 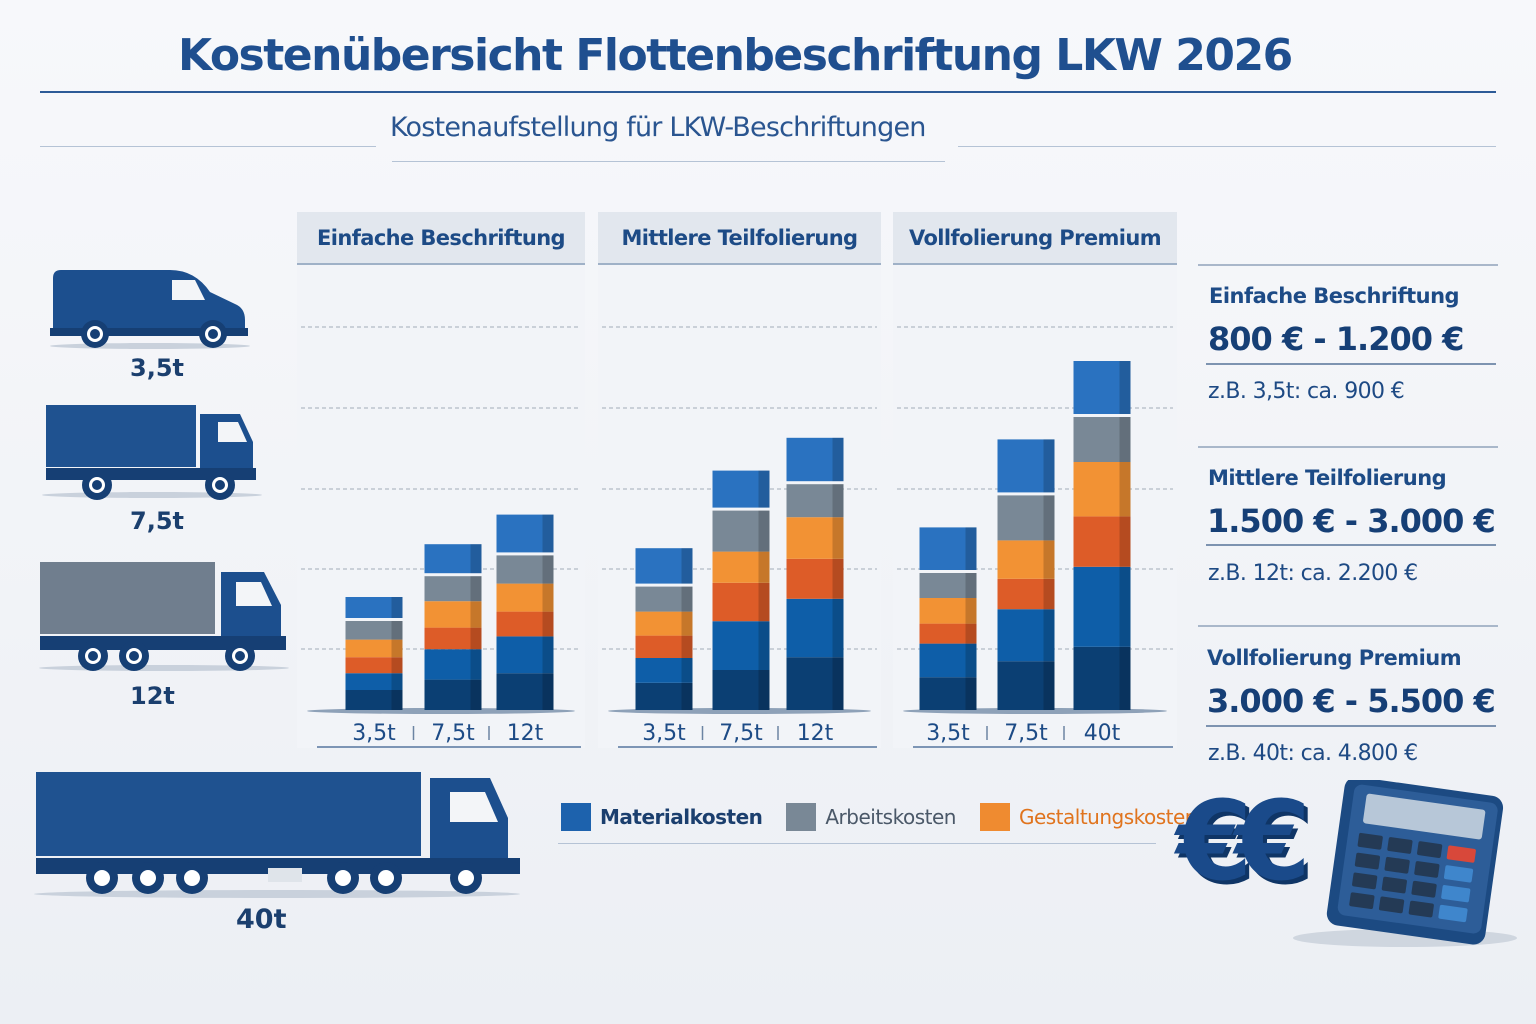 What do you see at coordinates (150, 309) in the screenshot?
I see `van-icon` at bounding box center [150, 309].